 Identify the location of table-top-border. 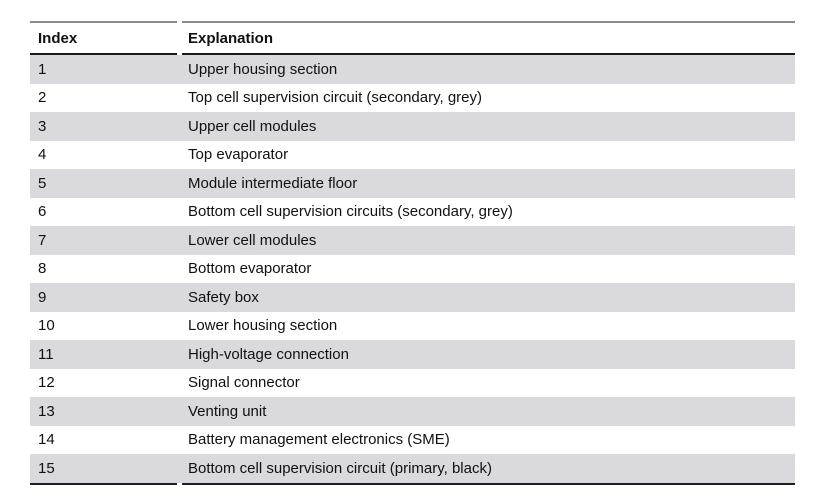
(412, 22).